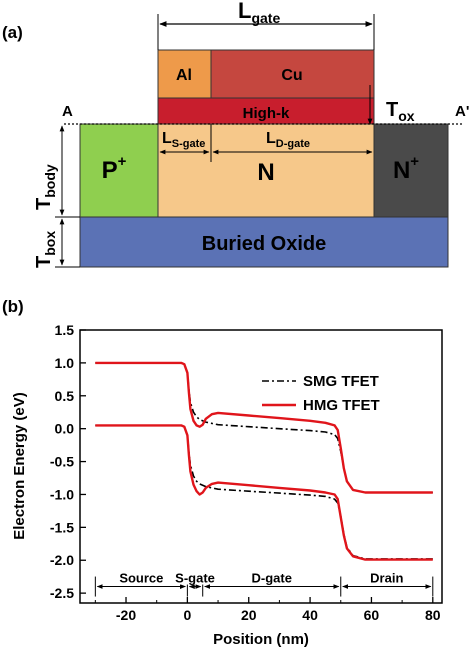  What do you see at coordinates (114, 168) in the screenshot?
I see `p-plus-label: P+` at bounding box center [114, 168].